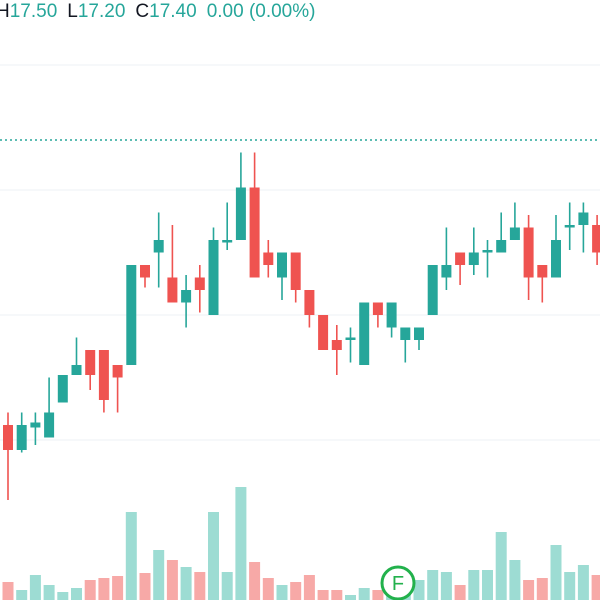 This screenshot has height=600, width=600. I want to click on marker-label: F, so click(398, 584).